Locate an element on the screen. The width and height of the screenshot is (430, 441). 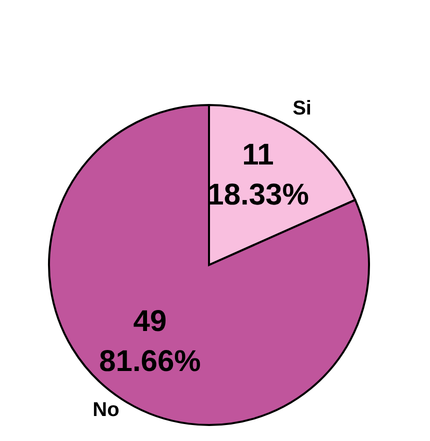
data-label: 11 18.33% is located at coordinates (258, 175).